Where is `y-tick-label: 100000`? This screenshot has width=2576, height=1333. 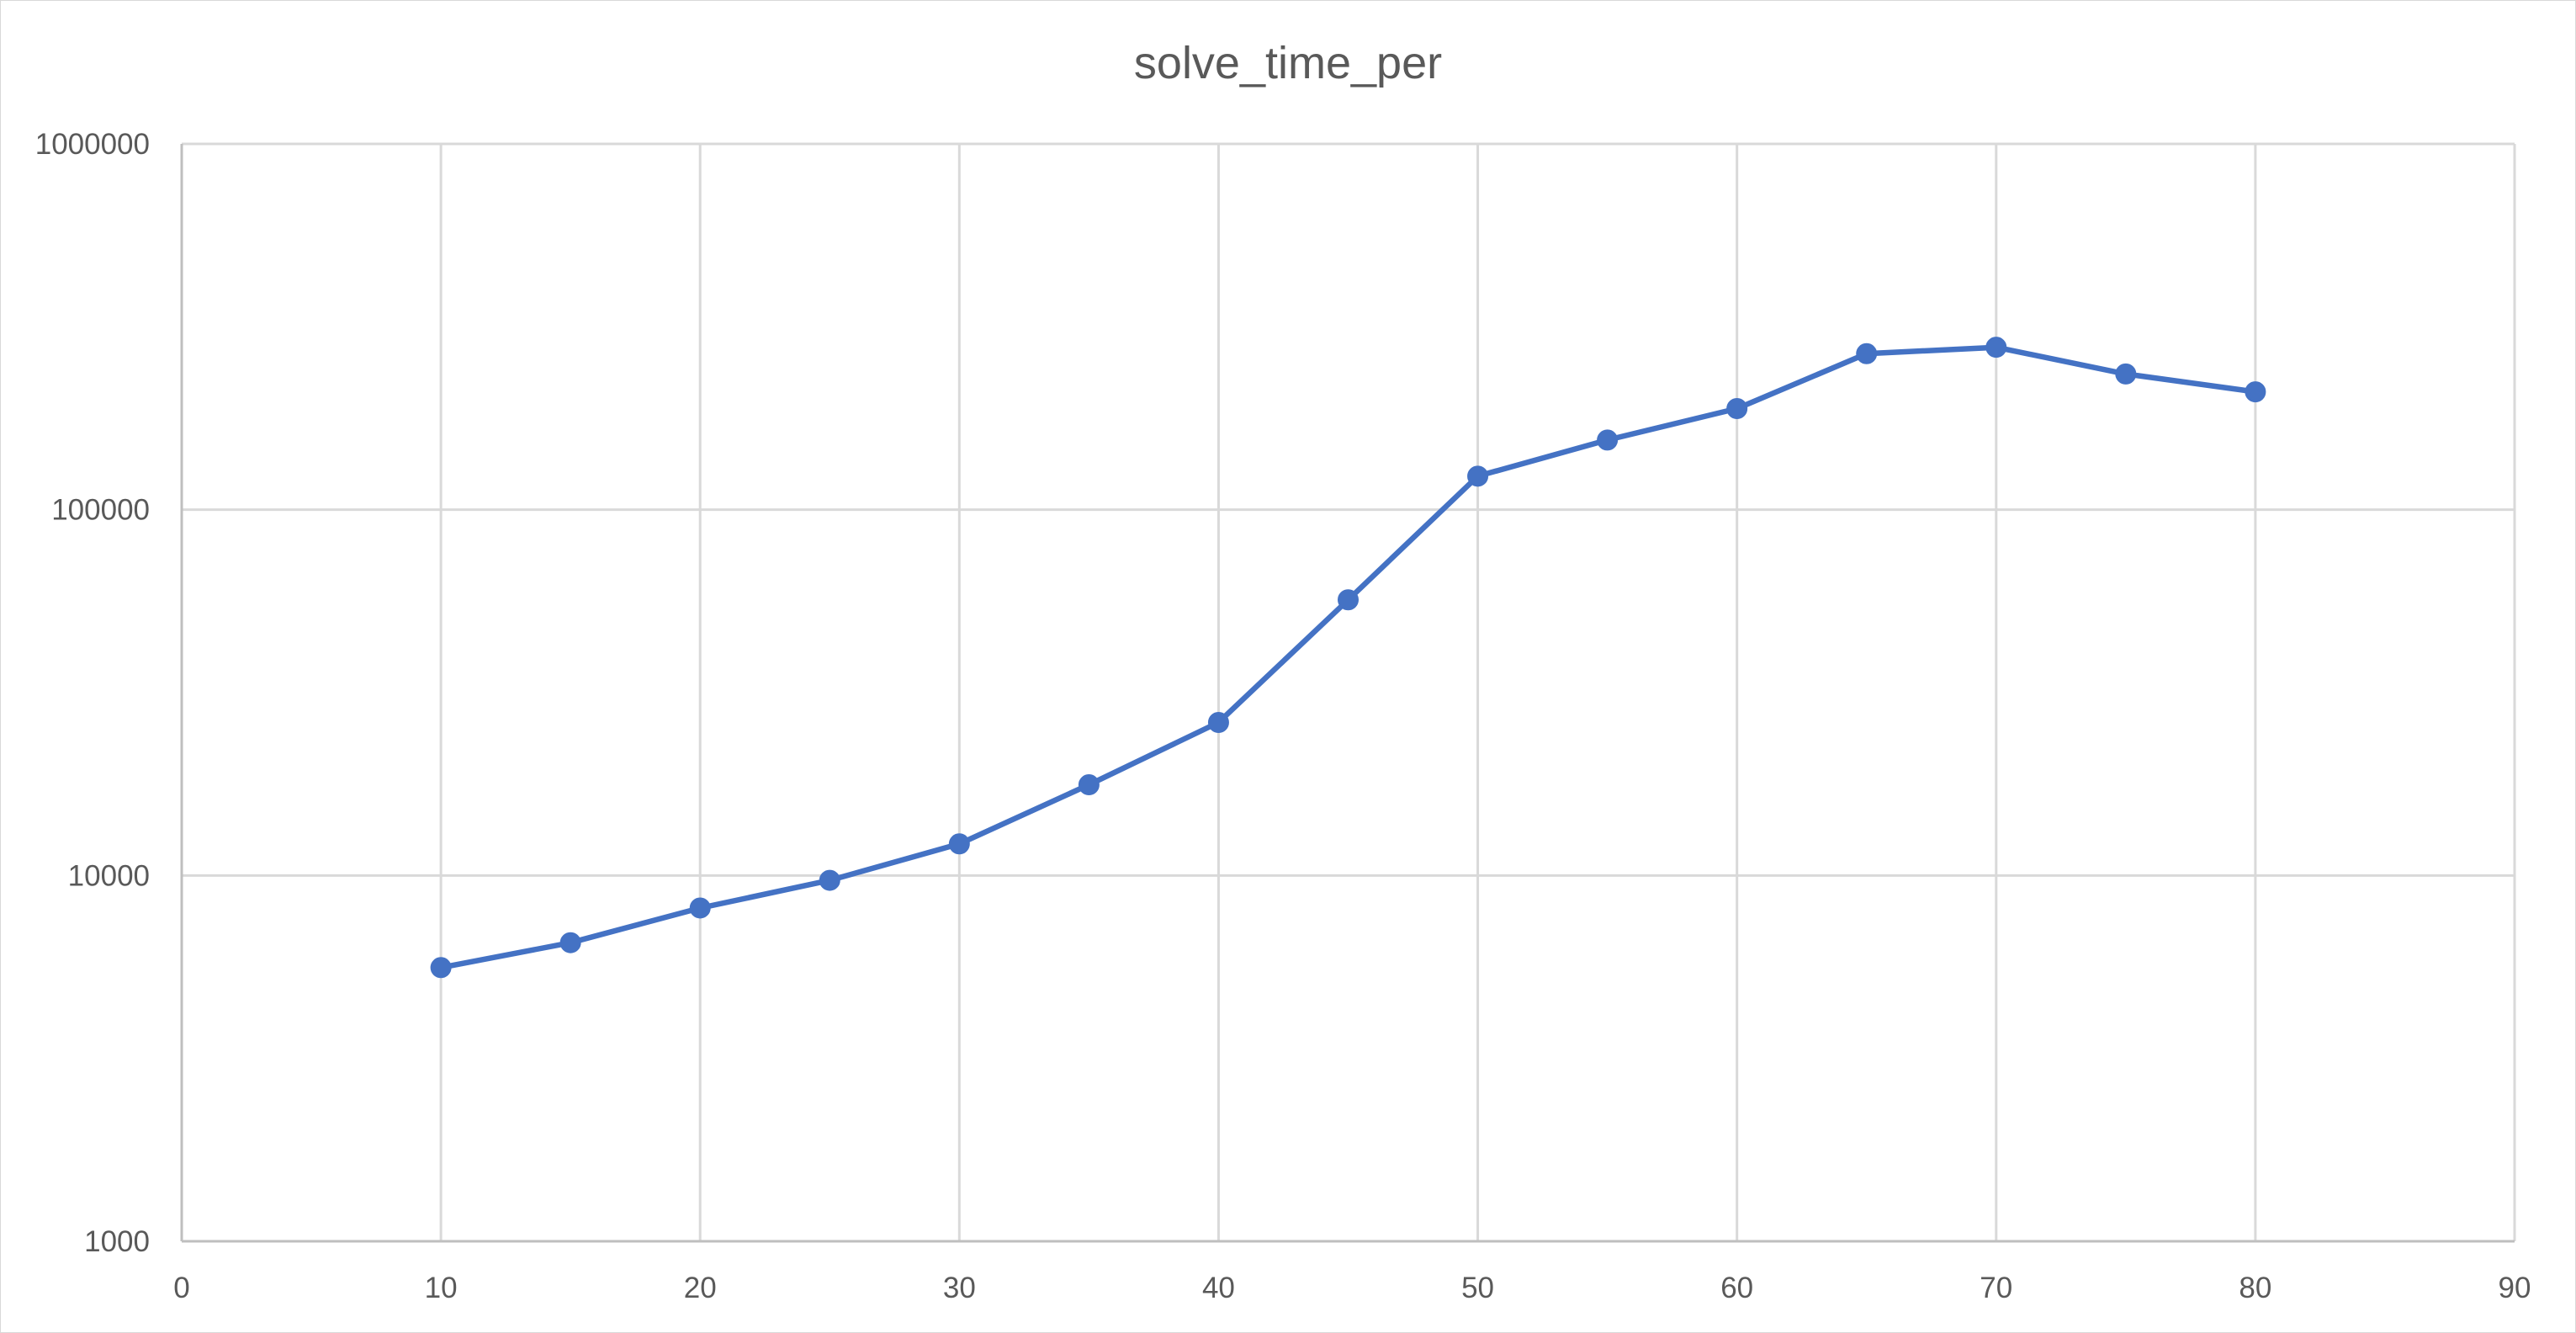
y-tick-label: 100000 is located at coordinates (100, 511).